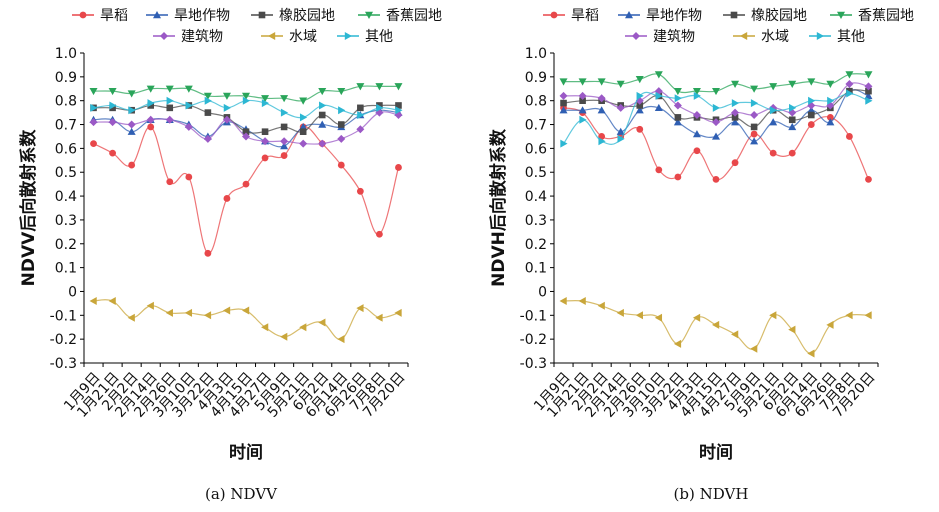 This screenshot has height=512, width=939. What do you see at coordinates (66, 197) in the screenshot?
I see `y-tick-label: 0.4` at bounding box center [66, 197].